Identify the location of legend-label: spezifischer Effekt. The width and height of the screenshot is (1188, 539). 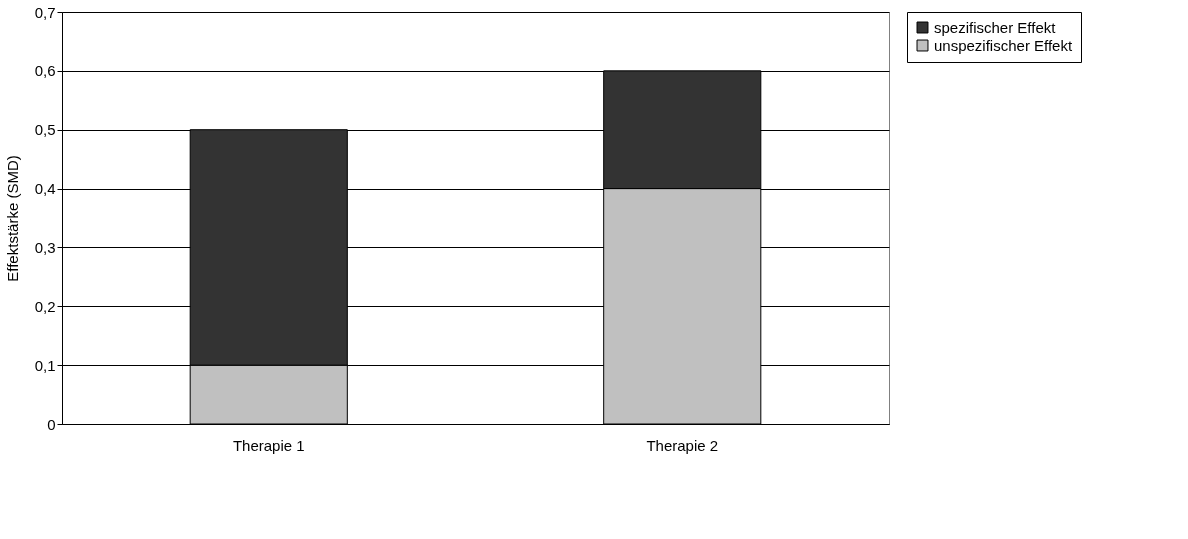
(995, 27).